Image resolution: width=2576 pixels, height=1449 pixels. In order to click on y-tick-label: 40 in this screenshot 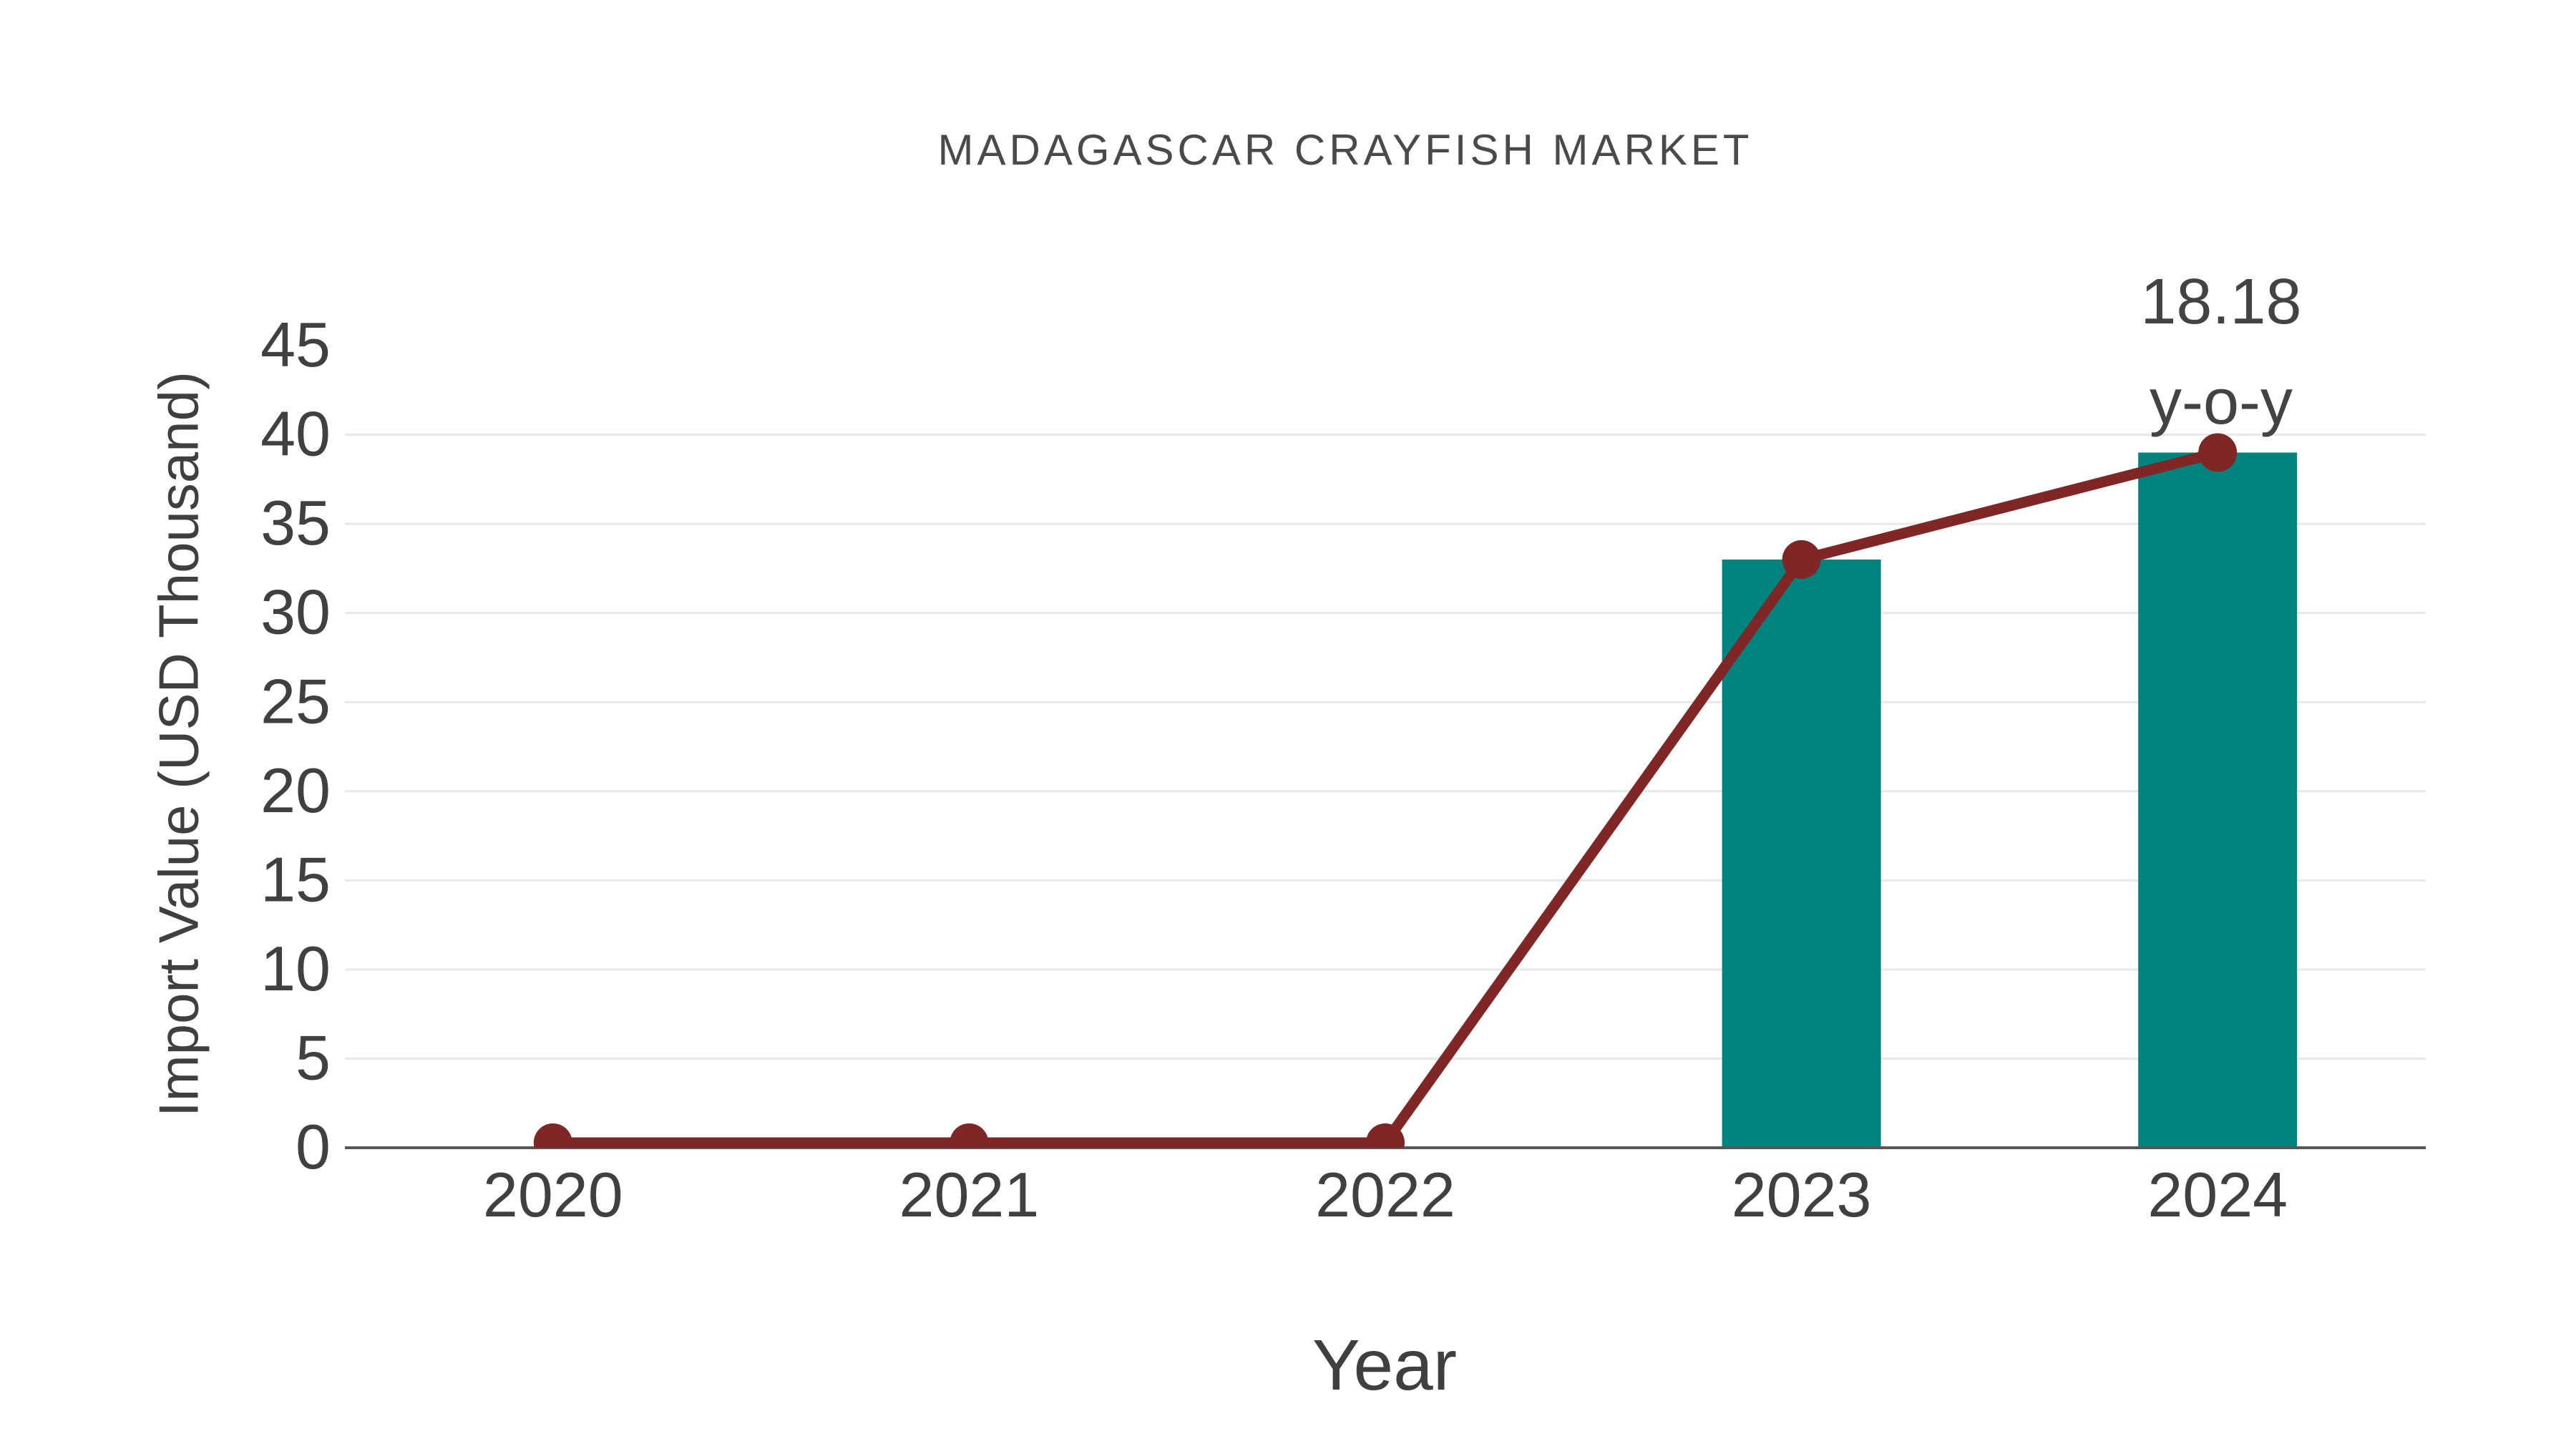, I will do `click(295, 434)`.